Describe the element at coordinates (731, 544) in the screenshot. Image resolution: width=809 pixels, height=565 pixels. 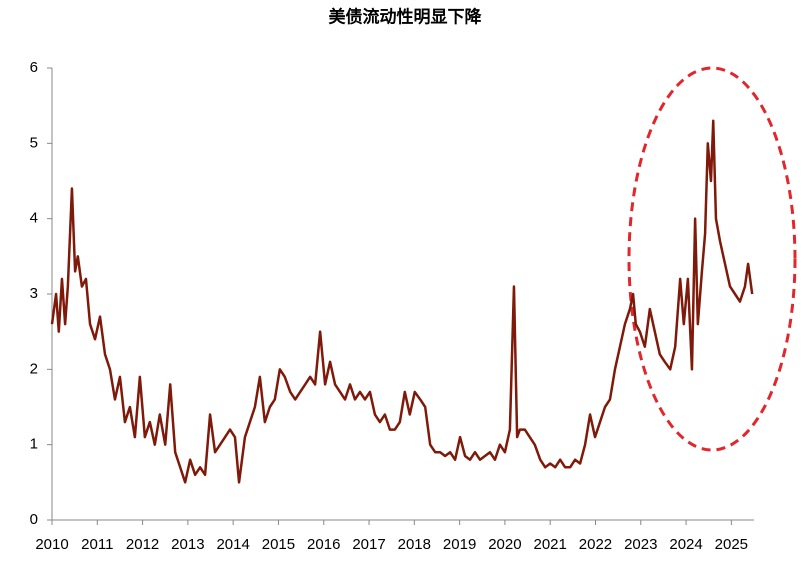
I see `x-tick-label: 2025` at that location.